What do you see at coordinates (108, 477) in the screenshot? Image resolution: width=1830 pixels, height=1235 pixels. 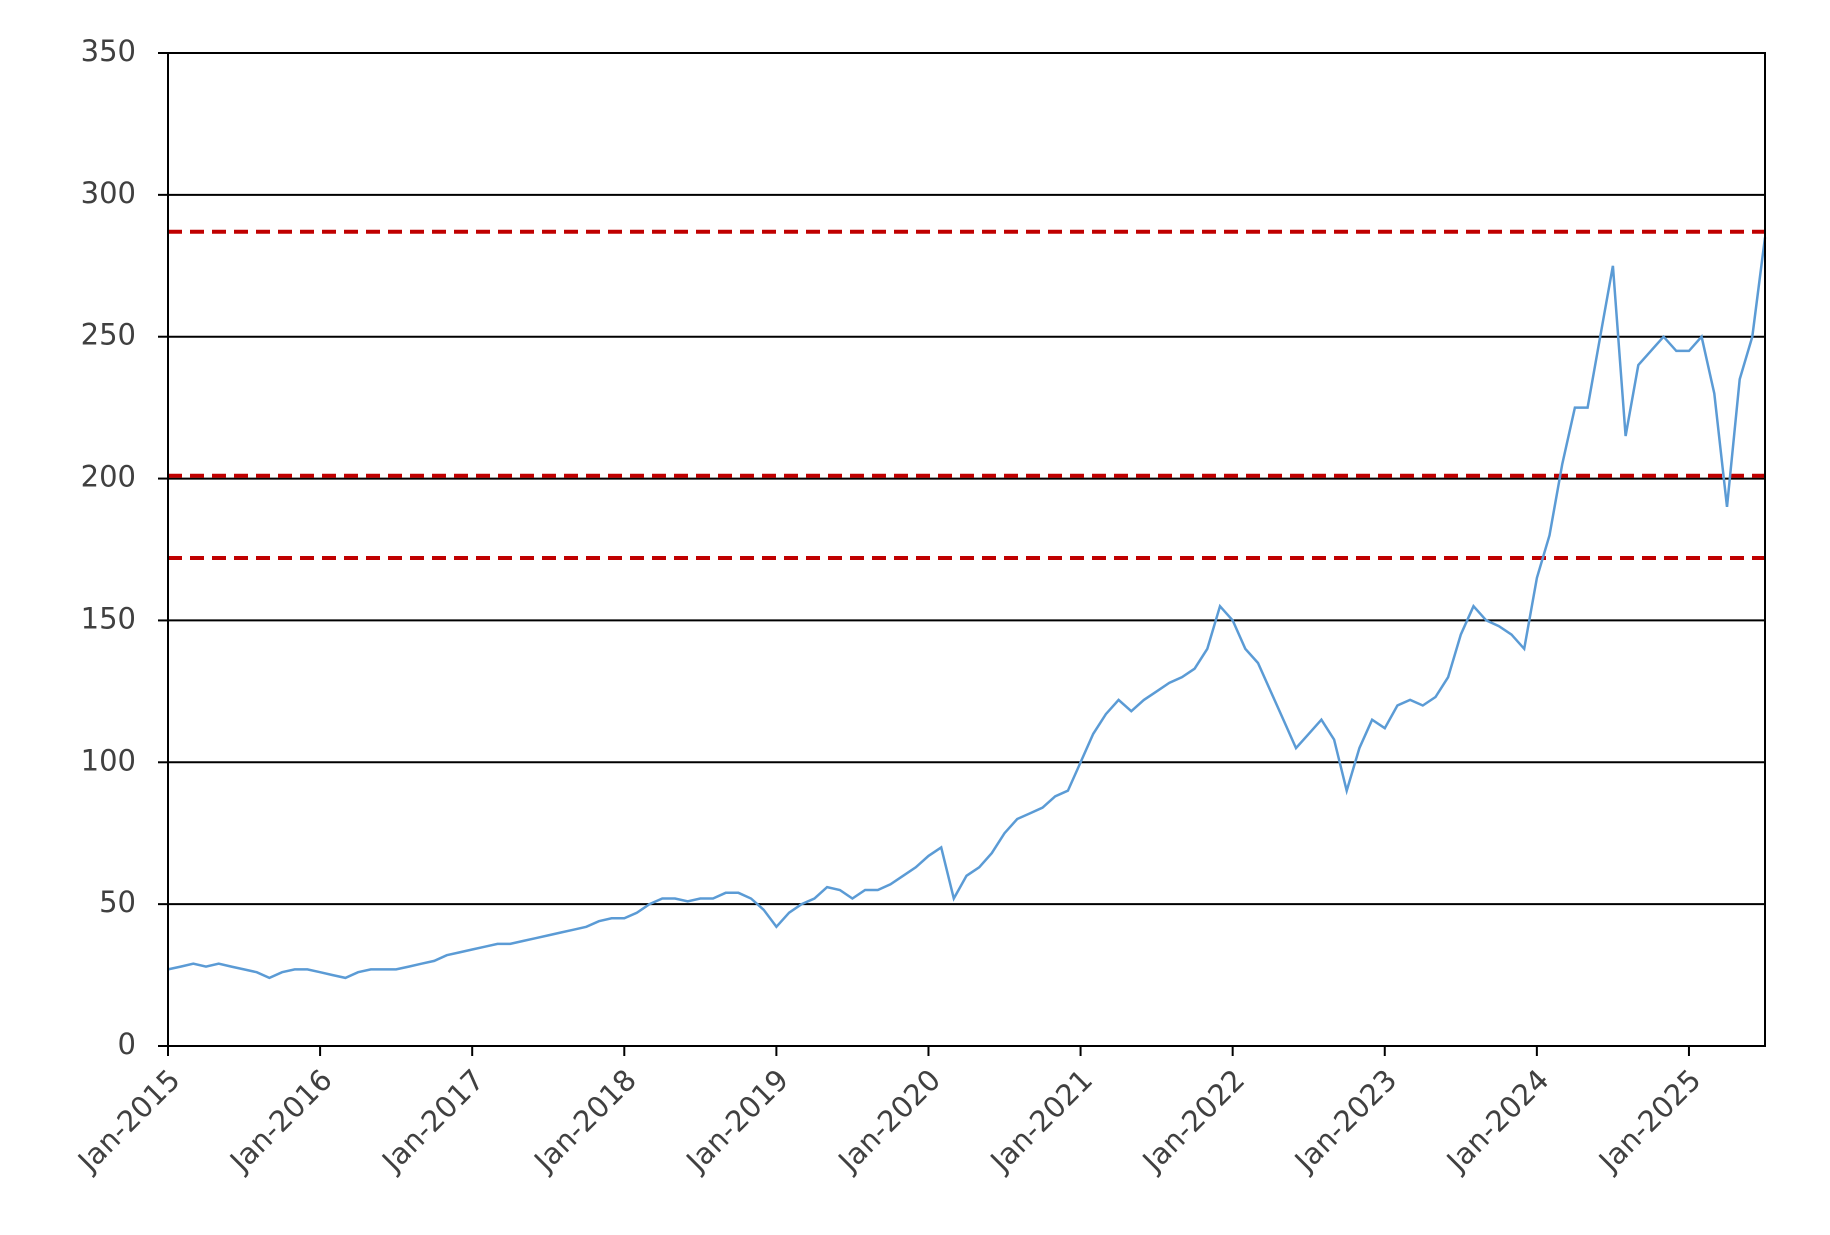 I see `y-tick-label: 200` at bounding box center [108, 477].